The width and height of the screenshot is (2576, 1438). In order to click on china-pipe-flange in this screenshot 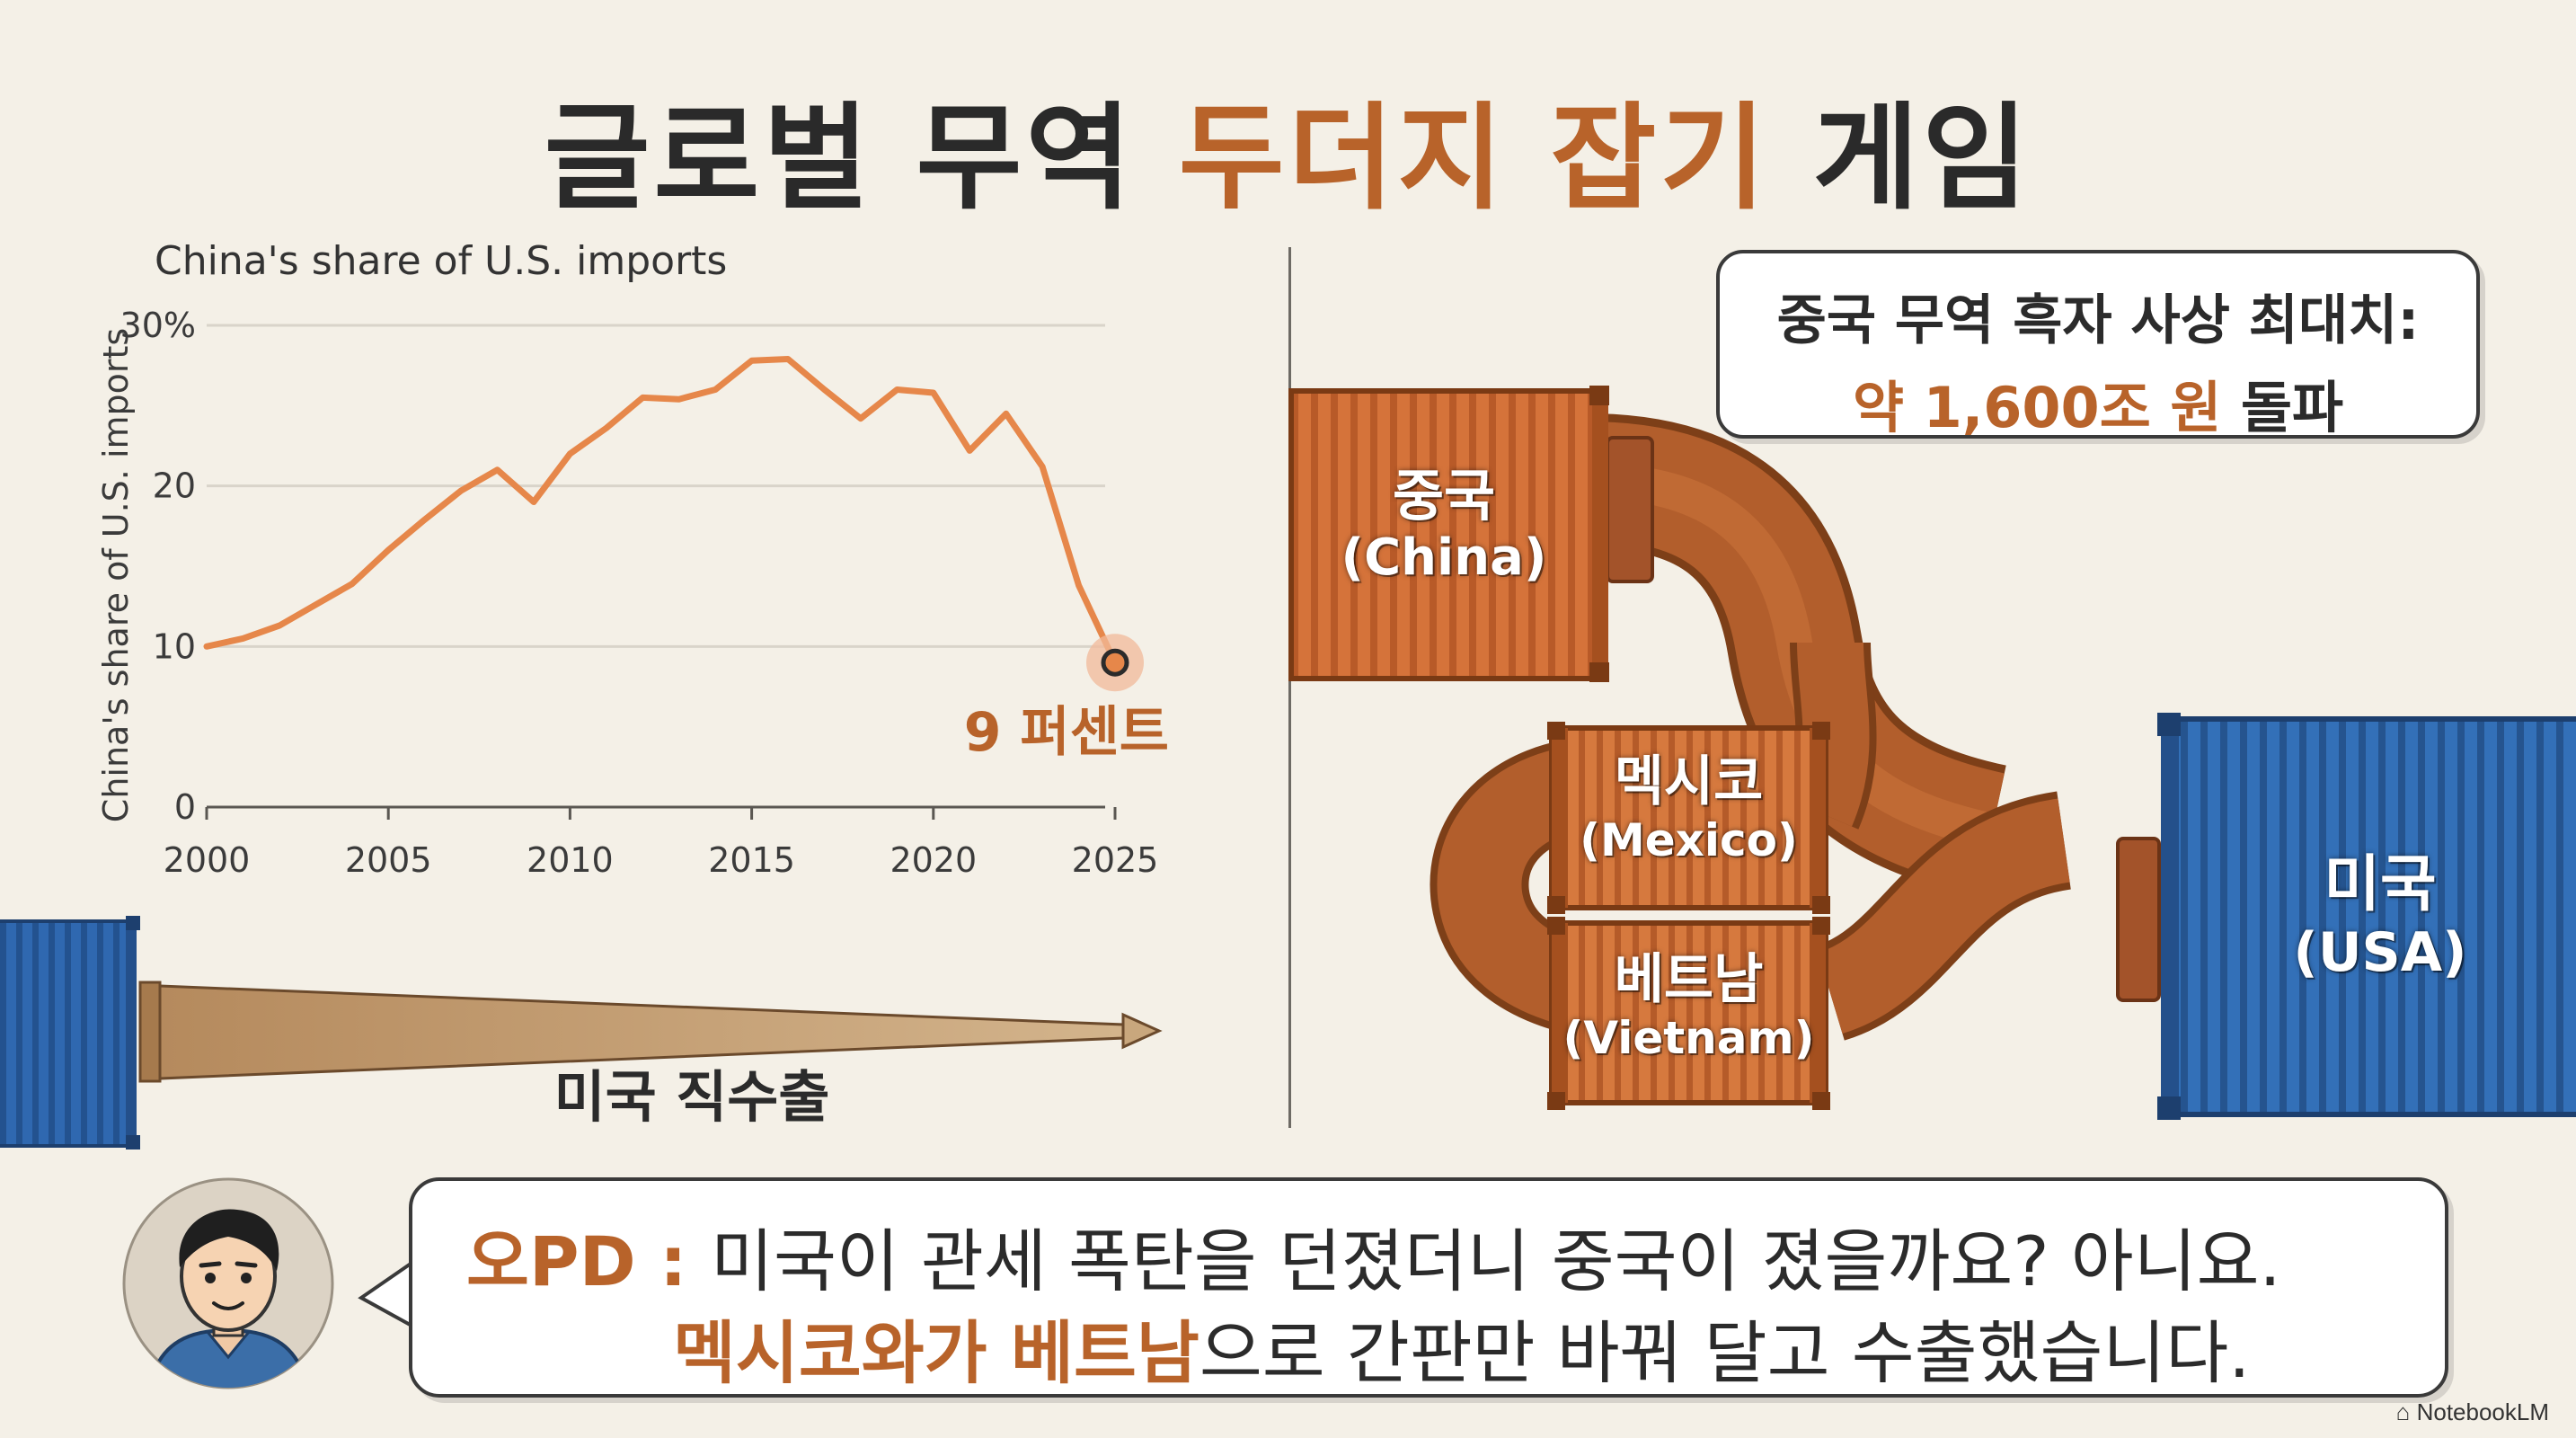, I will do `click(1630, 509)`.